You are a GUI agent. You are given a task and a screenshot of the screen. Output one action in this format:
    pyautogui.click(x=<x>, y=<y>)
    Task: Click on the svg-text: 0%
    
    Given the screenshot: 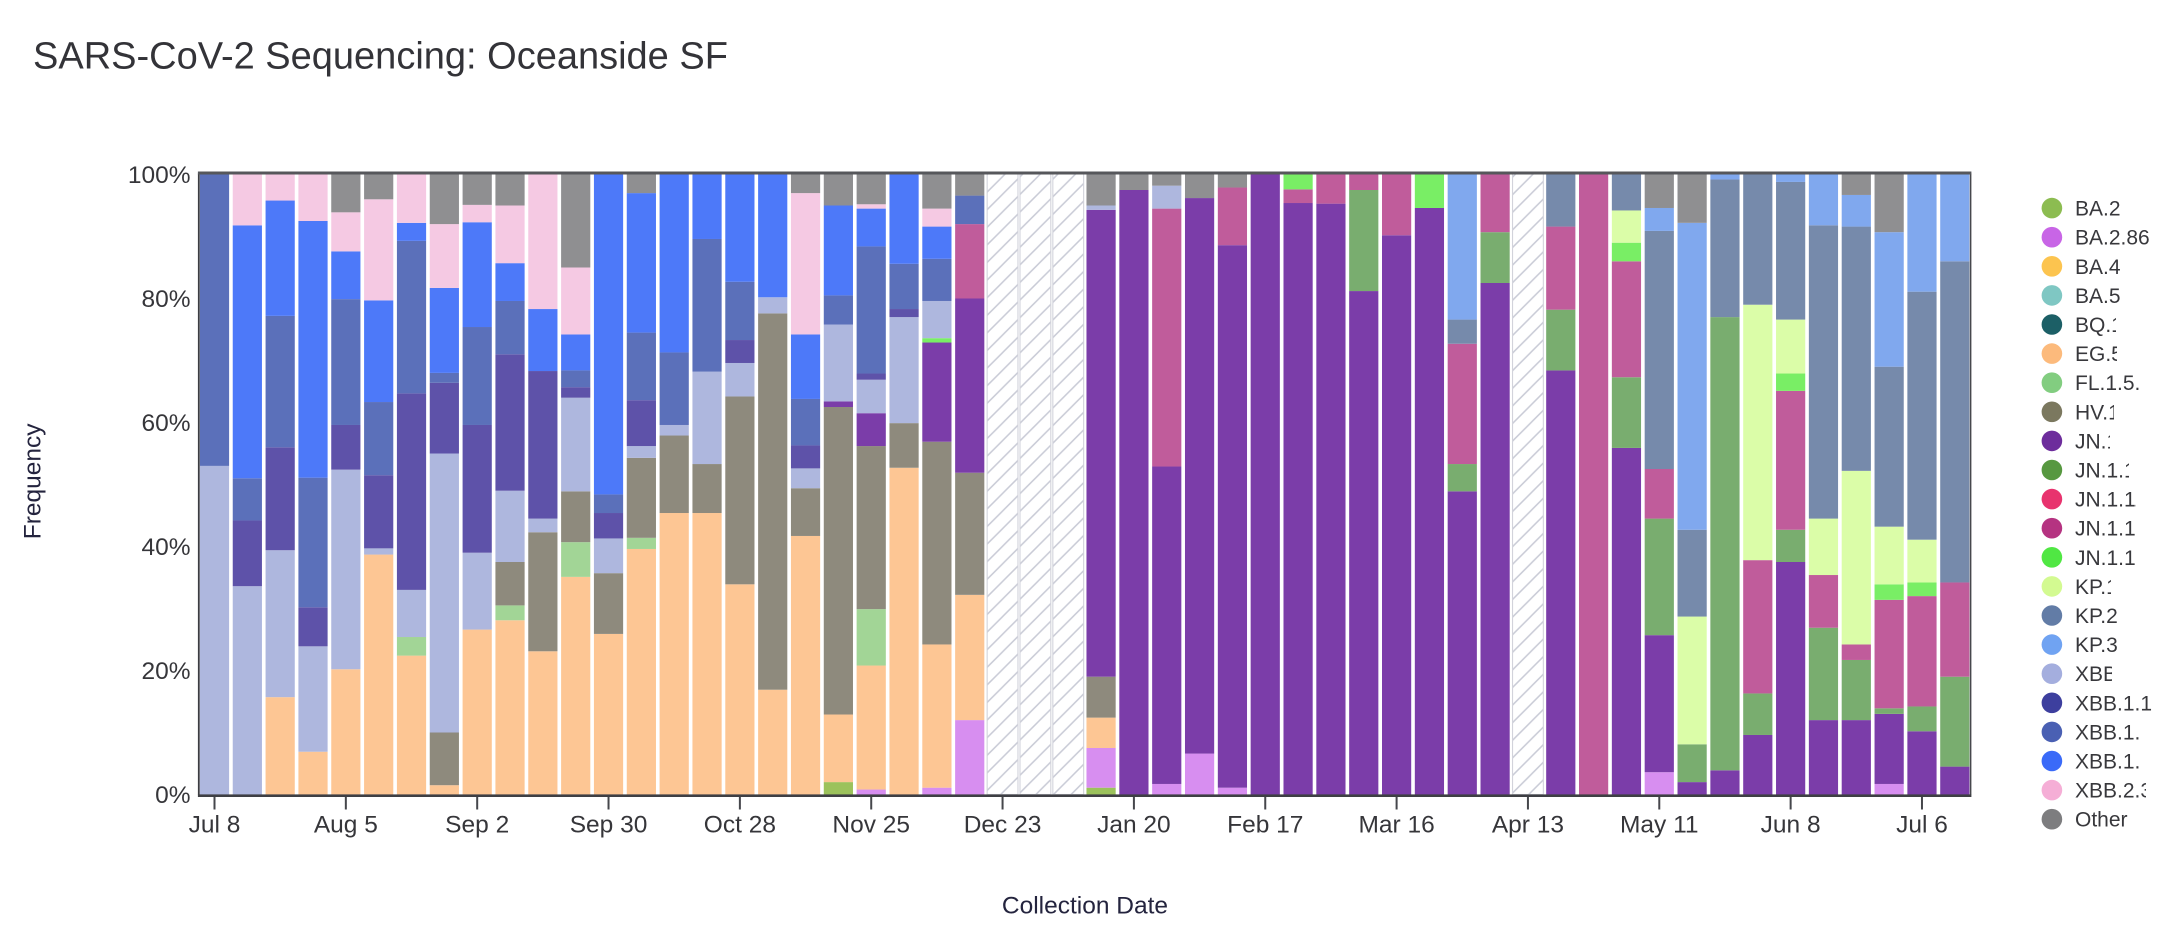 What is the action you would take?
    pyautogui.click(x=172, y=795)
    